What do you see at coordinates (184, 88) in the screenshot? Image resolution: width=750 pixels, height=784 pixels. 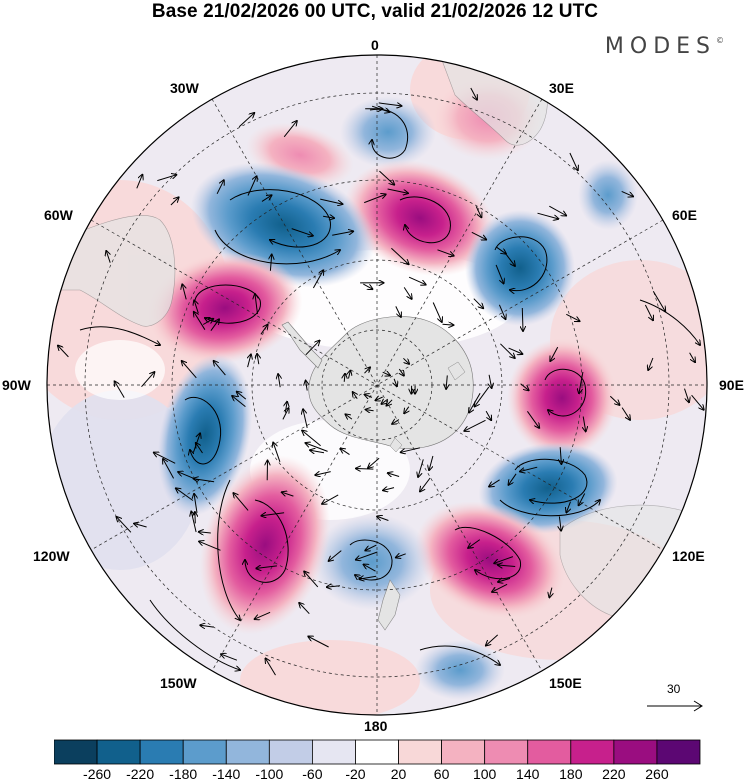 I see `label-lon-30w: 30W` at bounding box center [184, 88].